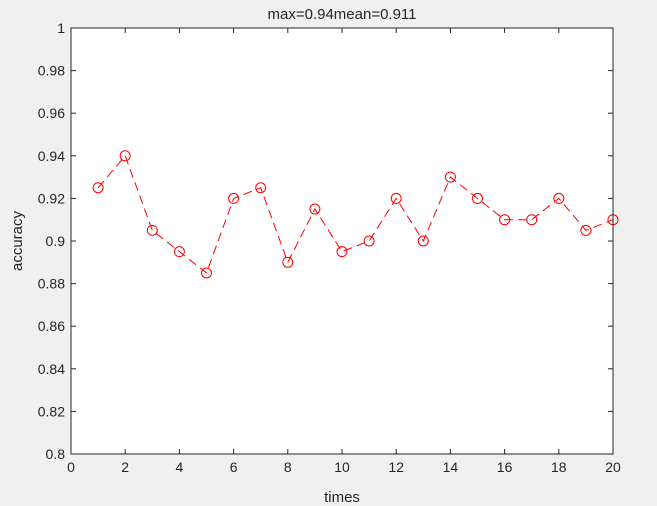  Describe the element at coordinates (342, 497) in the screenshot. I see `x-axis-label: times` at that location.